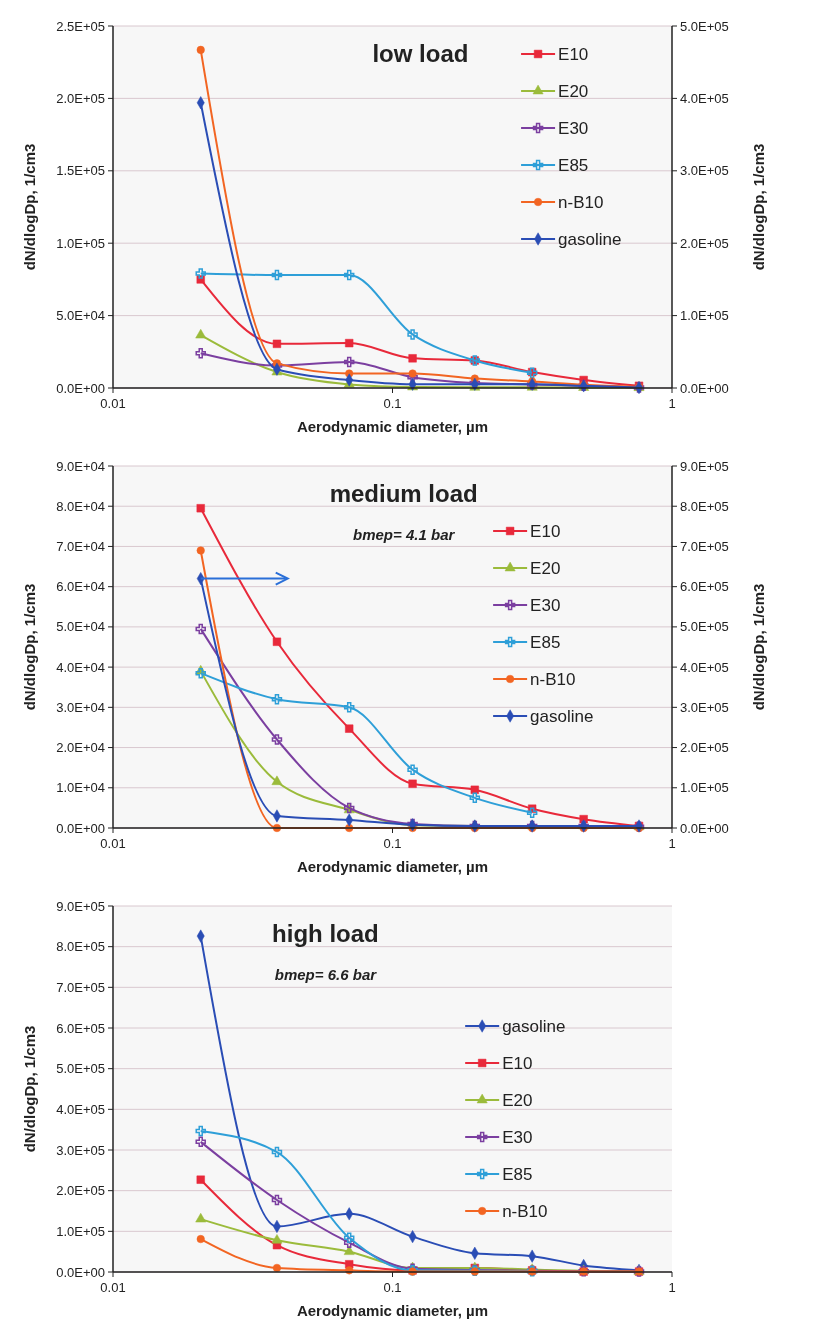 The width and height of the screenshot is (815, 1340). What do you see at coordinates (80, 506) in the screenshot?
I see `y-tick-label: 8.0E+04` at bounding box center [80, 506].